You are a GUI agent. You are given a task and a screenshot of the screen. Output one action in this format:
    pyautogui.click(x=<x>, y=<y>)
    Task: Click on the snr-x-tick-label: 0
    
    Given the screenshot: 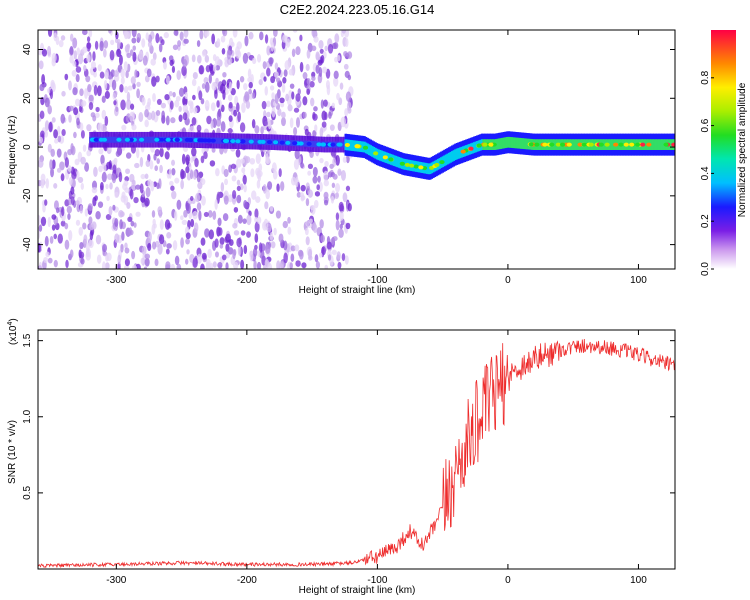 What is the action you would take?
    pyautogui.click(x=508, y=580)
    